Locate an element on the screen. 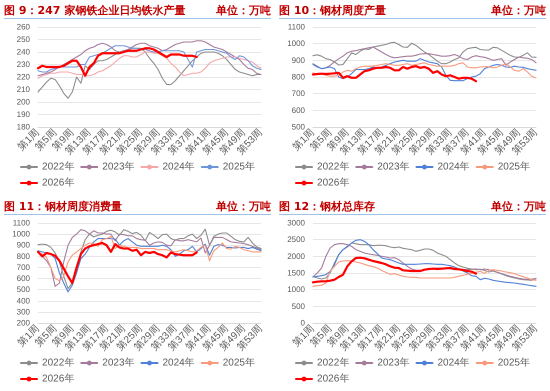 This screenshot has width=550, height=391. y-tick-label: 2500 is located at coordinates (296, 239).